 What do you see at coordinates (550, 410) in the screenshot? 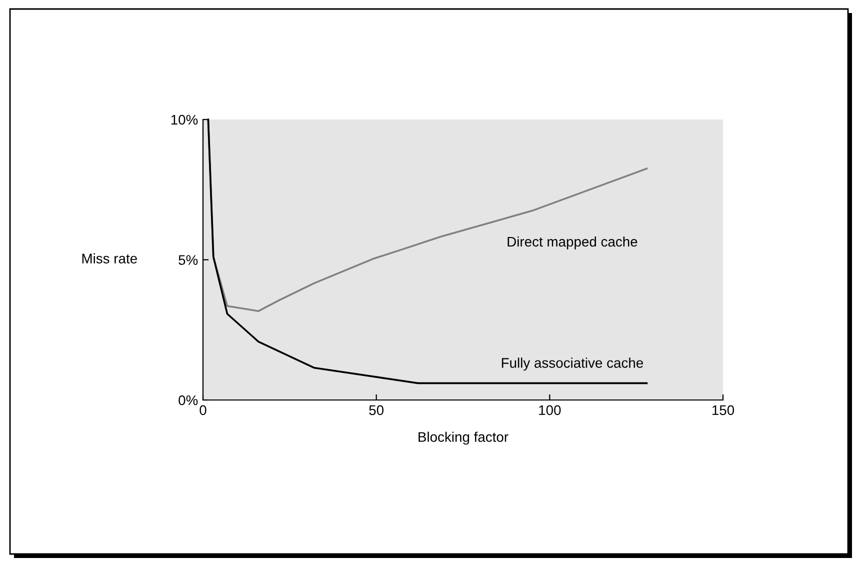
I see `x-tick-label: 100` at bounding box center [550, 410].